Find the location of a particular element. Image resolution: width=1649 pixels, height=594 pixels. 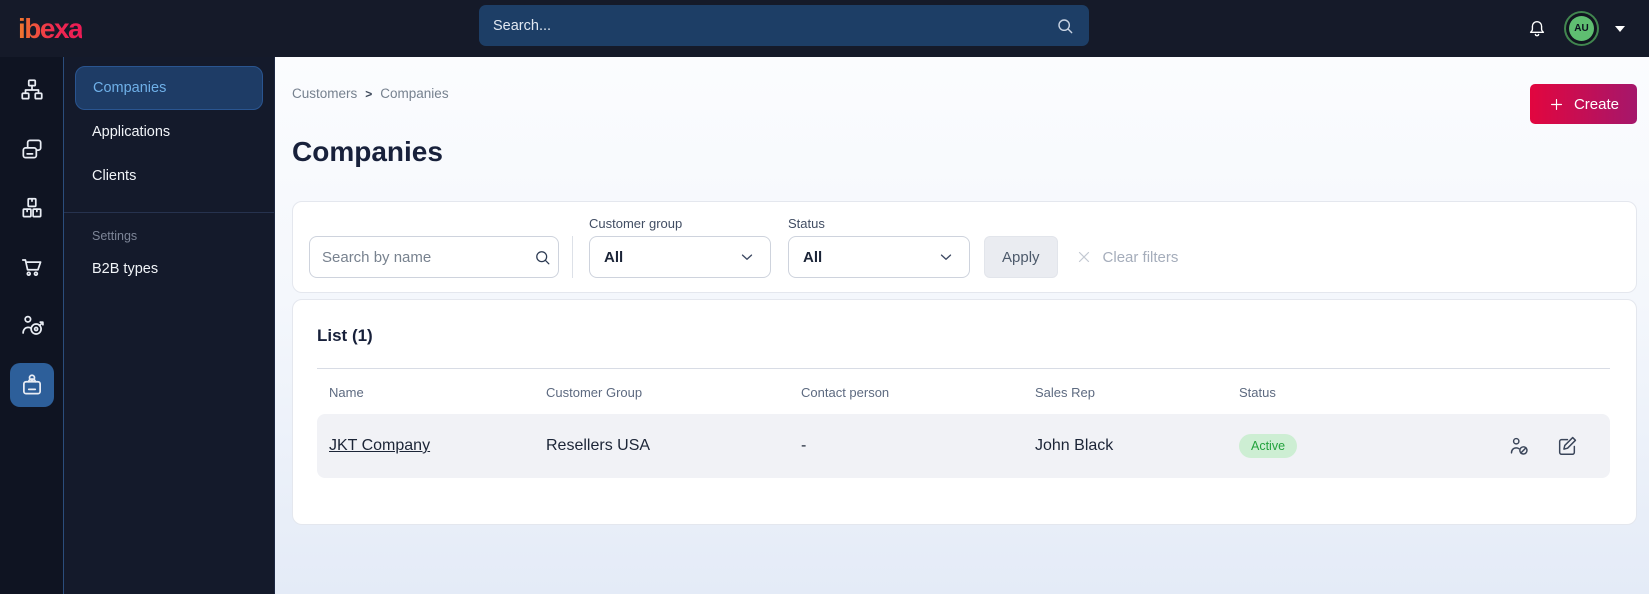

breadcrumb: Customers > Companies is located at coordinates (370, 92).